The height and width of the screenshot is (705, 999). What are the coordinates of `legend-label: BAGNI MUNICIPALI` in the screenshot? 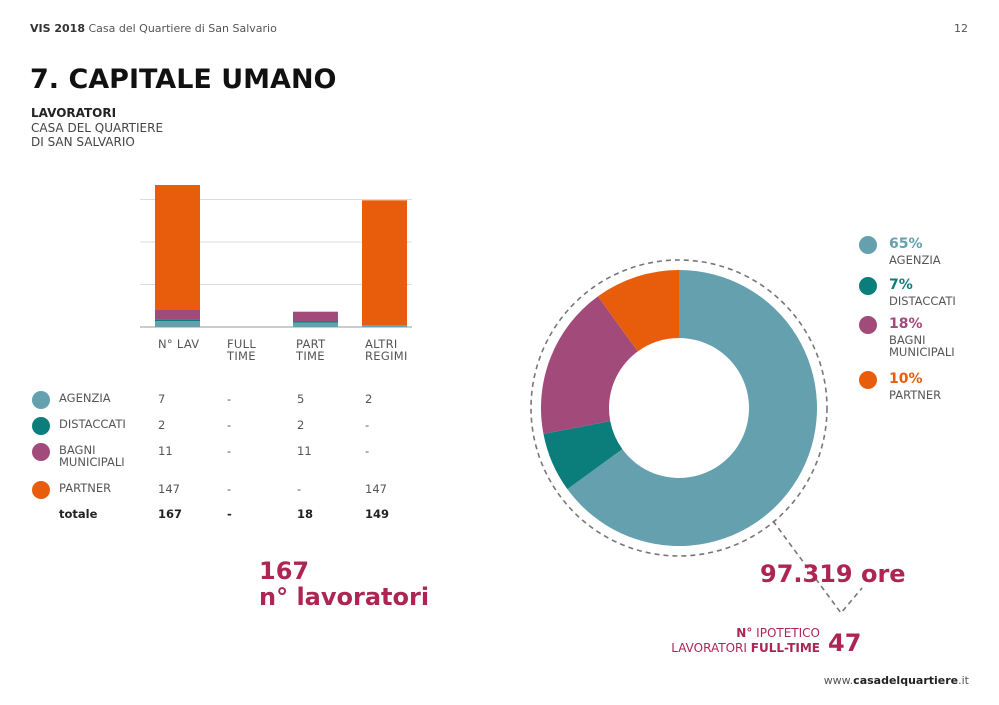 It's located at (922, 346).